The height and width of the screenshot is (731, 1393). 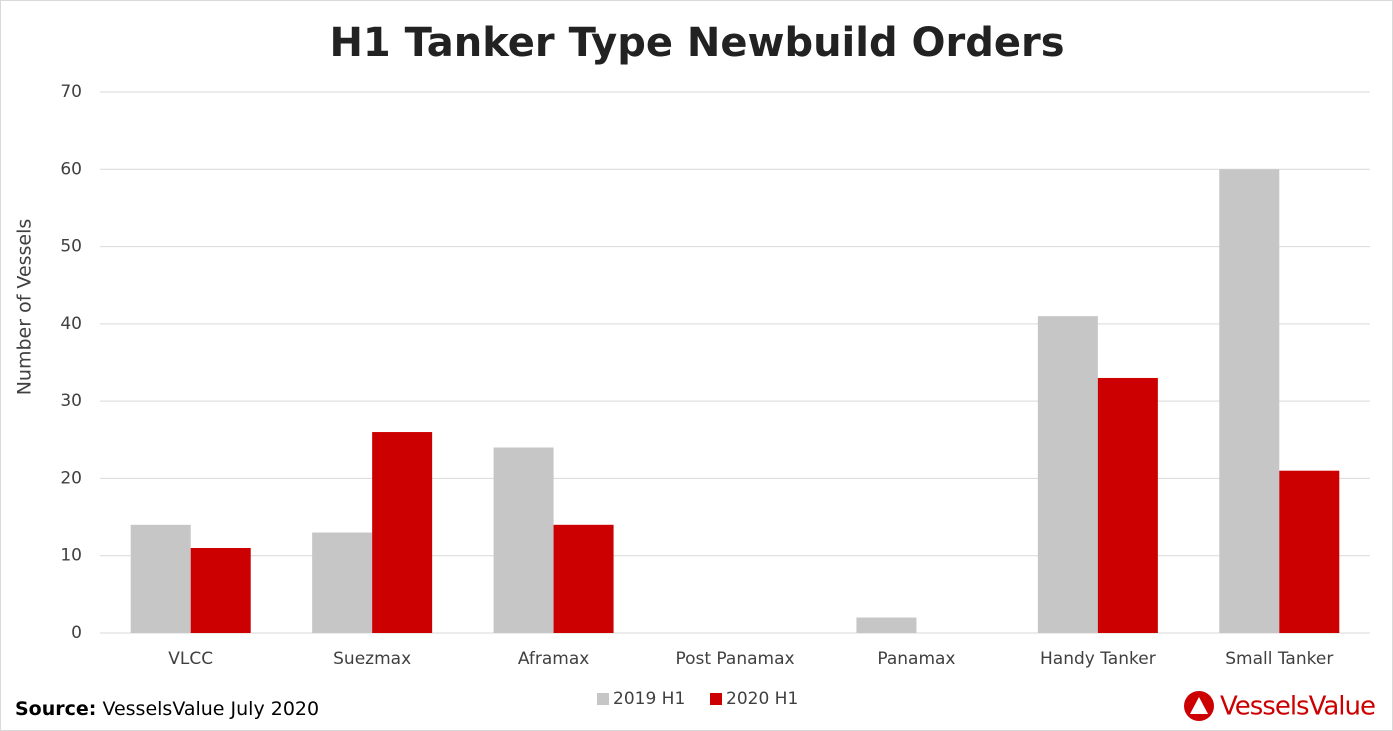 What do you see at coordinates (916, 659) in the screenshot?
I see `x-tick-label: Panamax` at bounding box center [916, 659].